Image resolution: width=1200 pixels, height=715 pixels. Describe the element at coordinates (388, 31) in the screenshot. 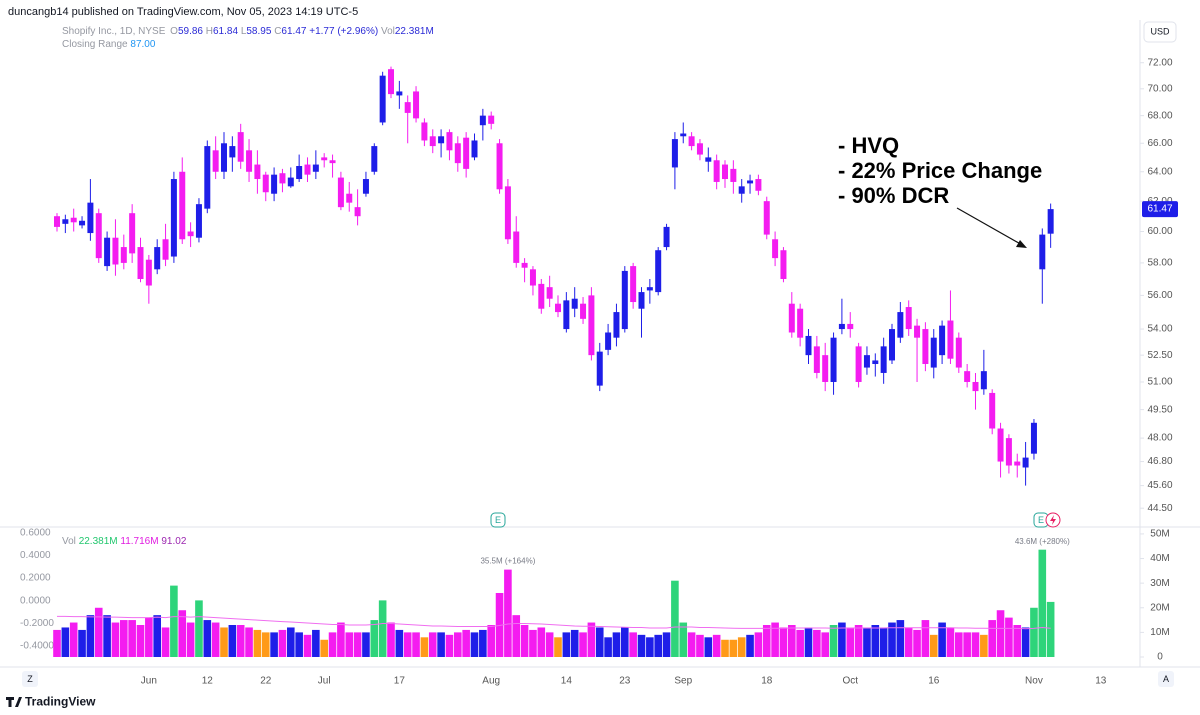

I see `vol-label: Vol` at that location.